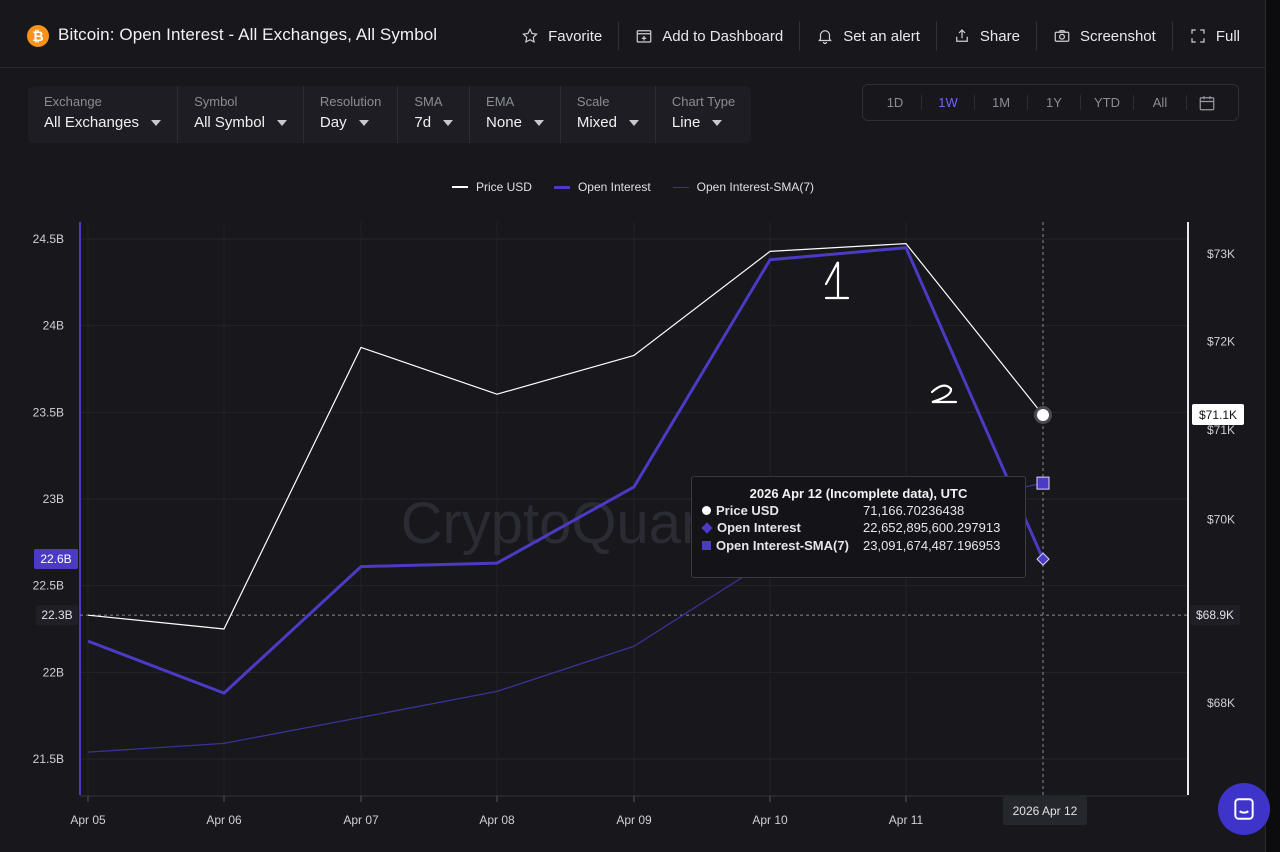 Image resolution: width=1280 pixels, height=852 pixels. I want to click on legend-label-price: Price USD, so click(503, 187).